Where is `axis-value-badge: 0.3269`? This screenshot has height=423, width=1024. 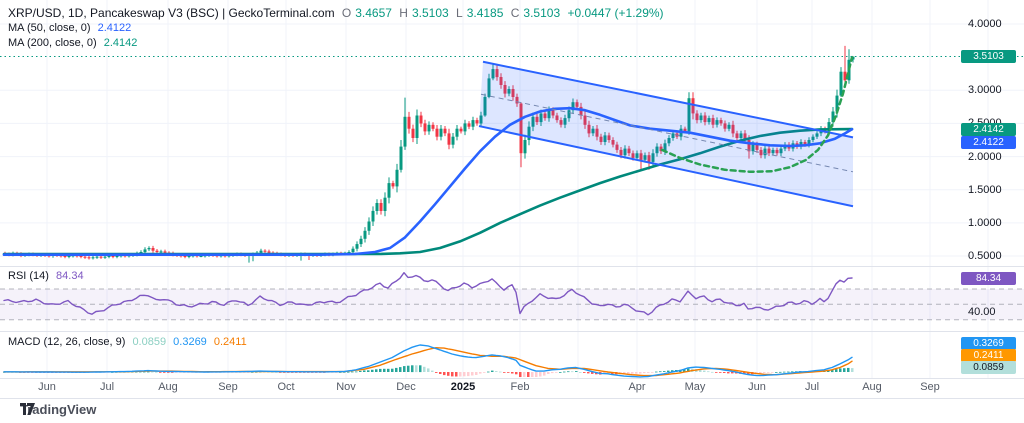
axis-value-badge: 0.3269 is located at coordinates (988, 343).